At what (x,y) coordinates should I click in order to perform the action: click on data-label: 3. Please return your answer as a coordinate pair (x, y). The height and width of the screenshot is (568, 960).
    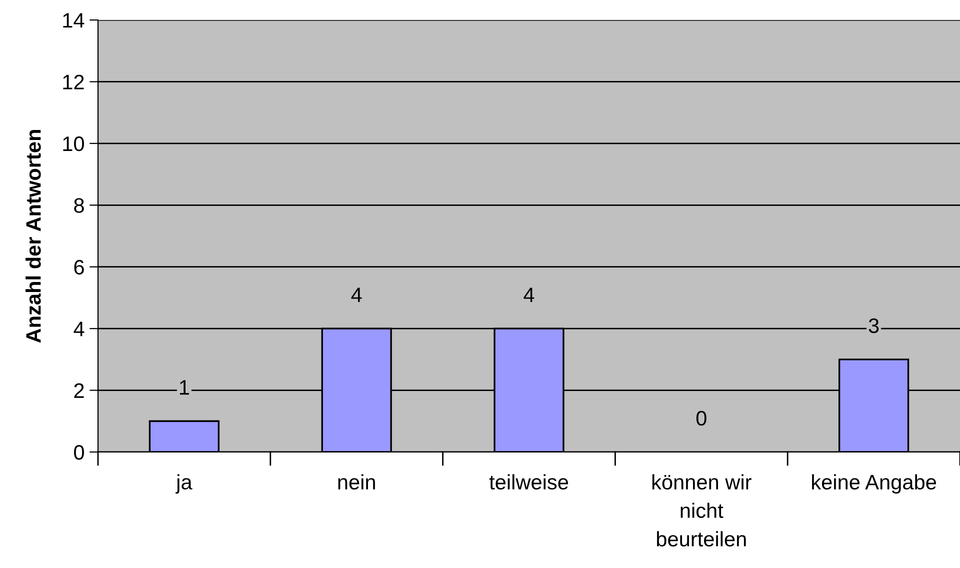
    Looking at the image, I should click on (873, 326).